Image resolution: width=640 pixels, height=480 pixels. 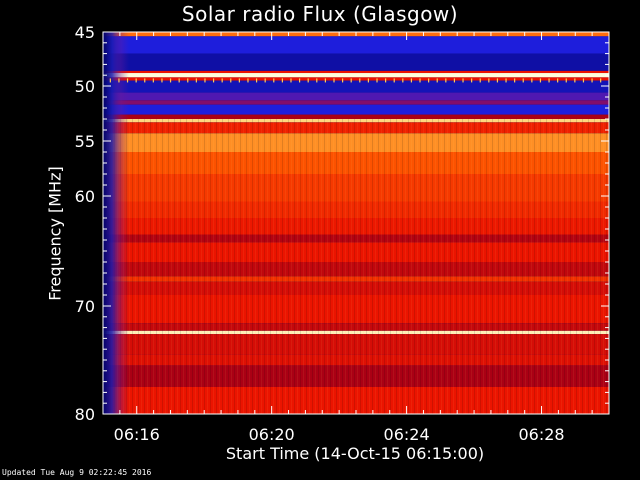 What do you see at coordinates (85, 196) in the screenshot?
I see `y-tick-label: 60` at bounding box center [85, 196].